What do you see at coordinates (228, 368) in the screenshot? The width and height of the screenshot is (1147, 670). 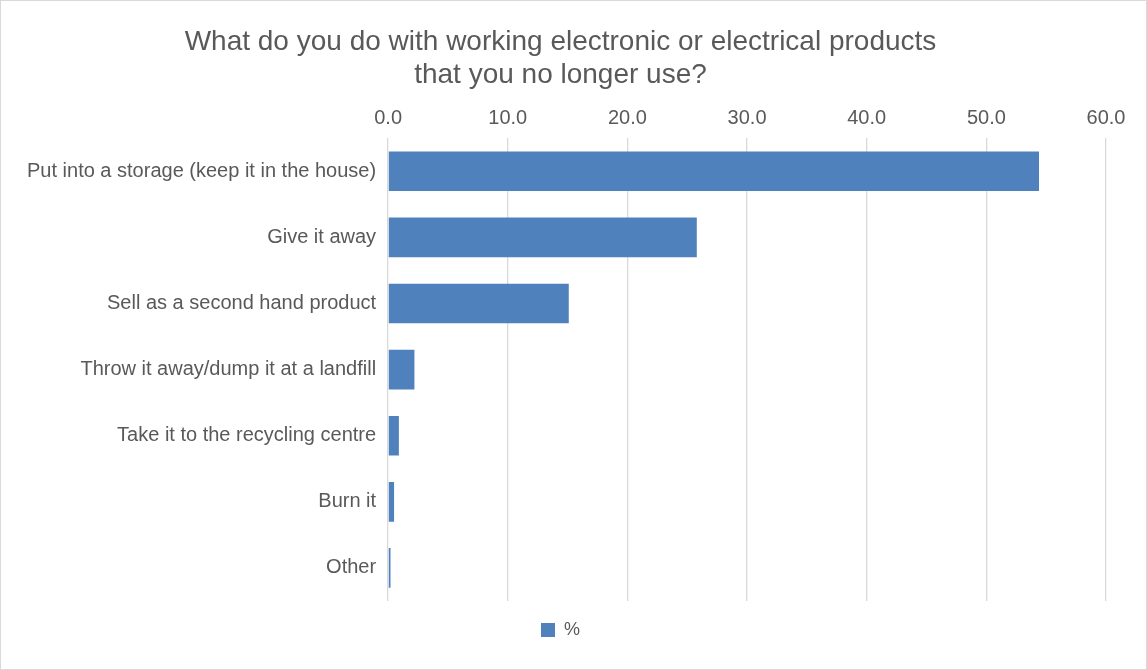 I see `y-tick-label: Throw it away/dump it at a landfill` at bounding box center [228, 368].